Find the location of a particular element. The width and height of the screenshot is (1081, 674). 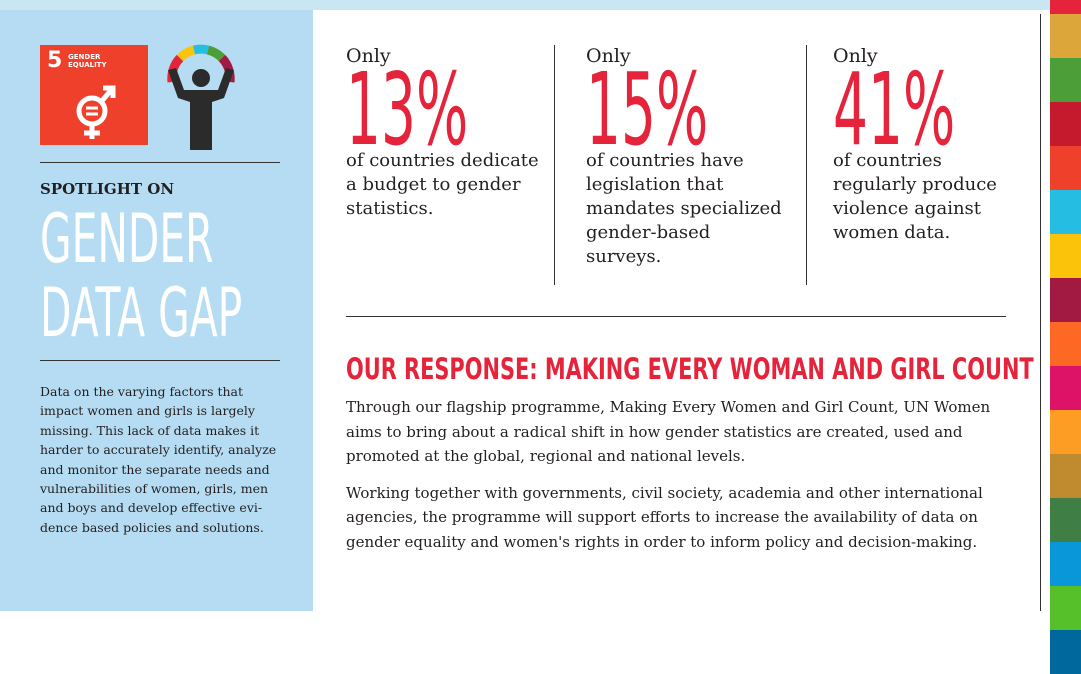

gender-icon is located at coordinates (96, 112).